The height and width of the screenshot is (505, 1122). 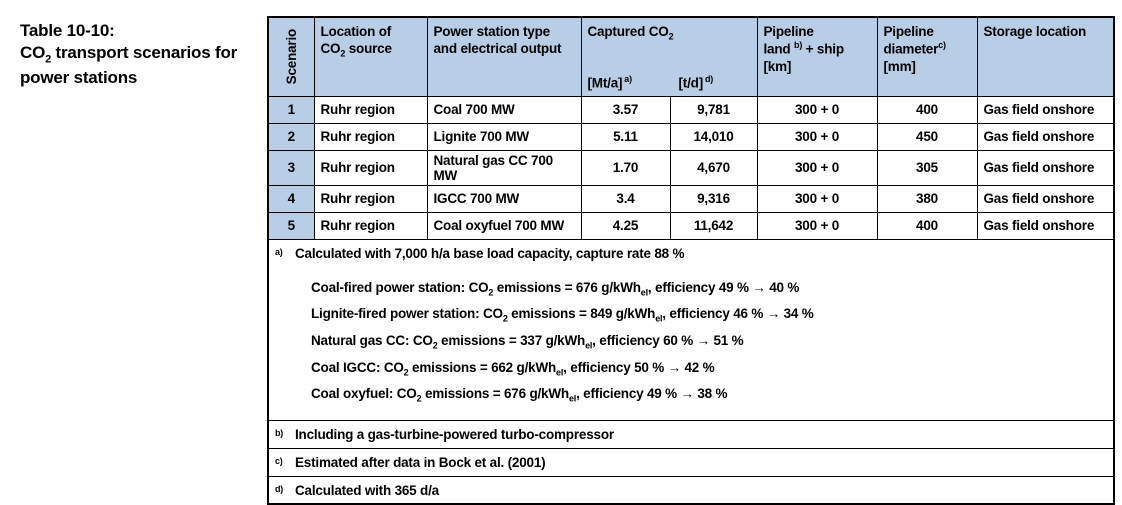 I want to click on cell-power-type: IGCC 700 MW, so click(x=504, y=198).